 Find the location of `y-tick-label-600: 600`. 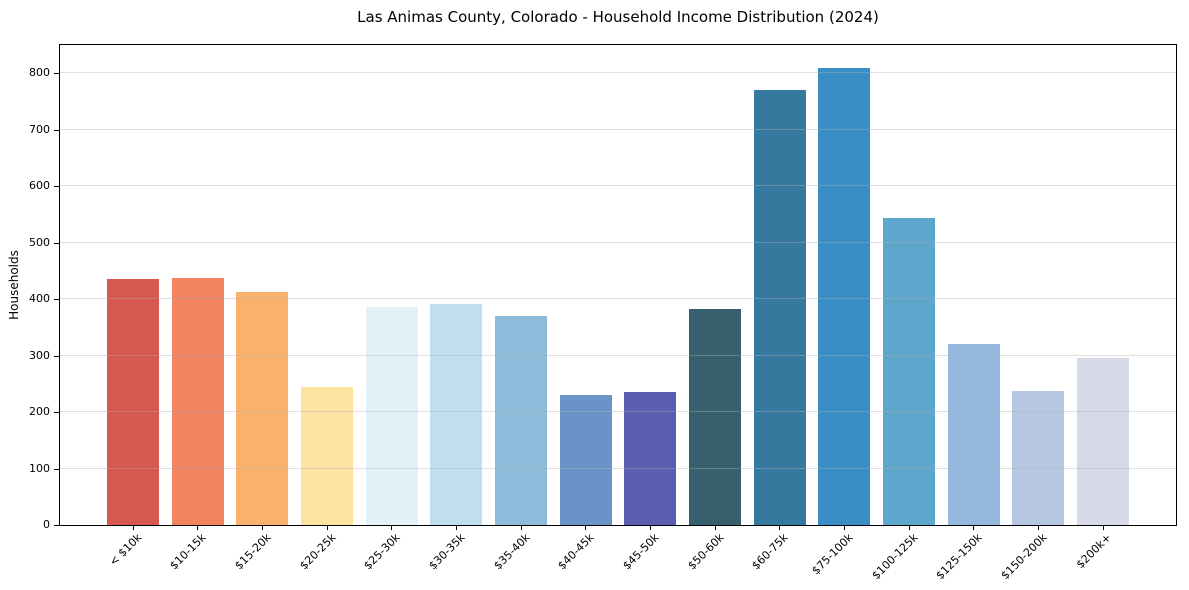

y-tick-label-600: 600 is located at coordinates (39, 186).